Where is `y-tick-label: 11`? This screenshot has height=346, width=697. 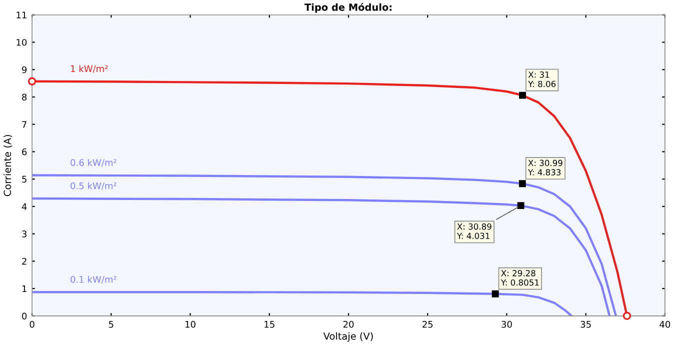 y-tick-label: 11 is located at coordinates (21, 15).